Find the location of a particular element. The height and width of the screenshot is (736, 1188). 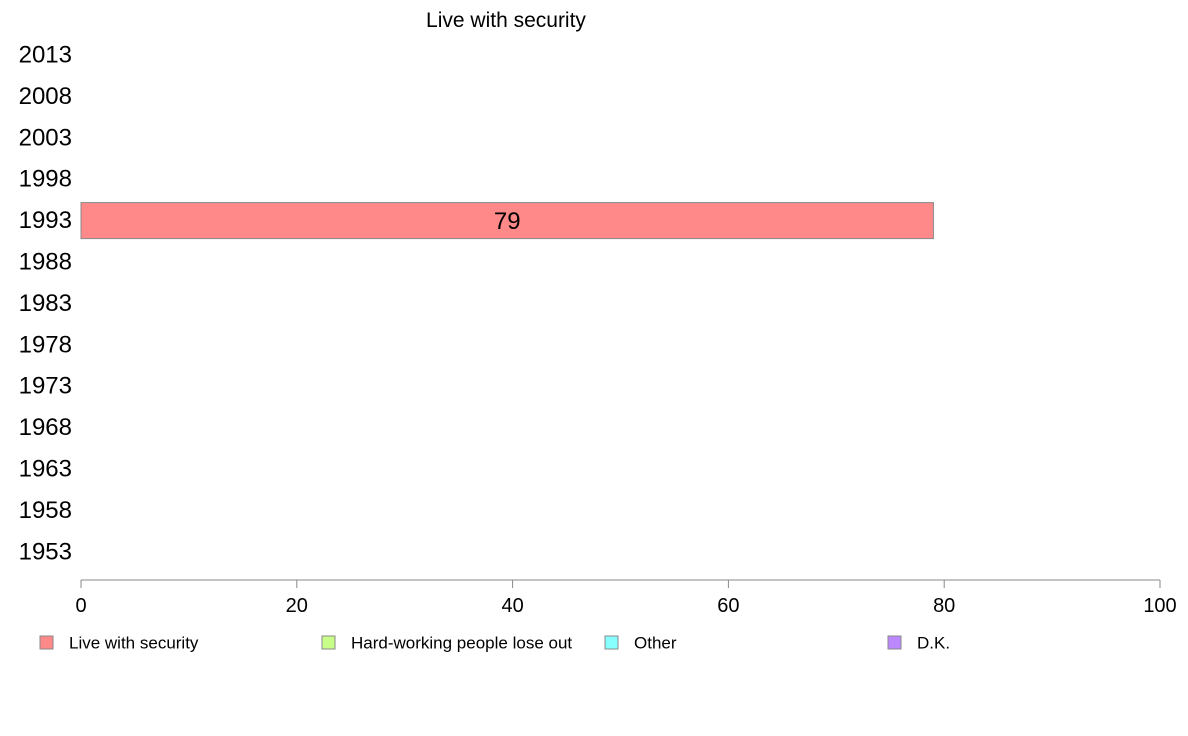

y-tick-label: 1953 is located at coordinates (45, 551).